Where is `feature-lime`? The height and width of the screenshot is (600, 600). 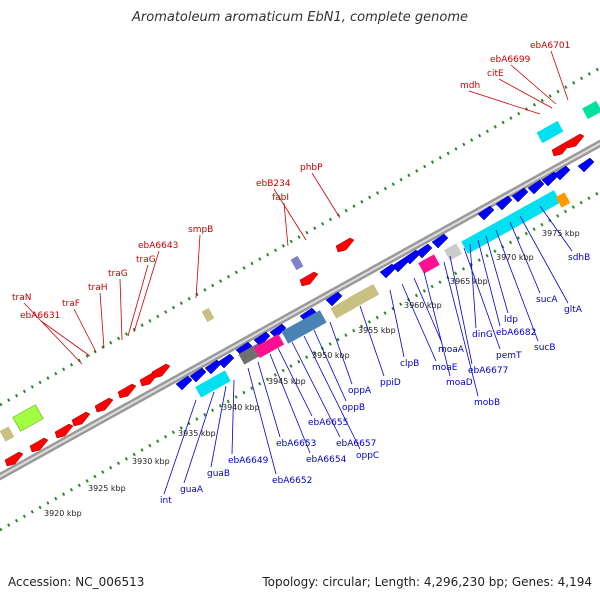 feature-lime is located at coordinates (28, 418).